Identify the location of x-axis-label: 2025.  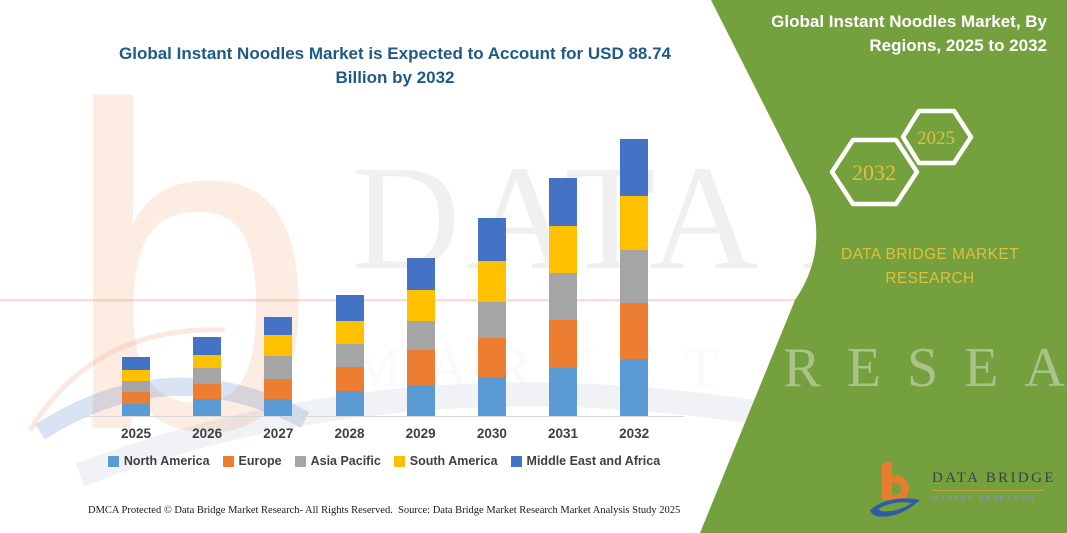
(136, 433).